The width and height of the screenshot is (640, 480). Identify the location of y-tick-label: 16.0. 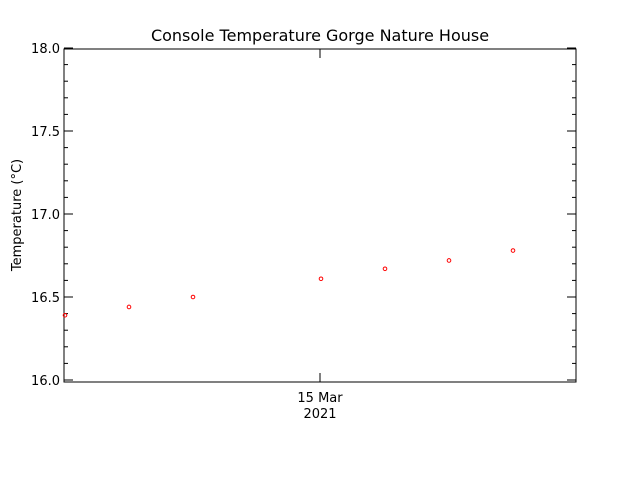
(45, 381).